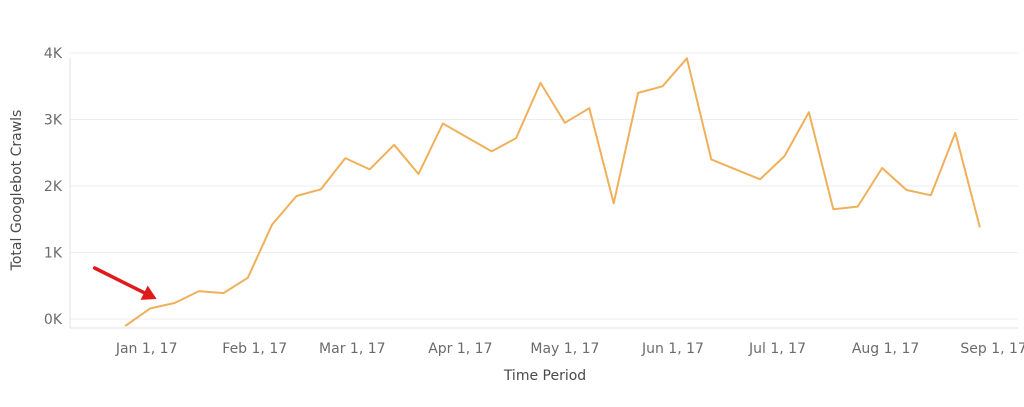 This screenshot has height=407, width=1024. I want to click on annotation-arrow-shaft, so click(119, 280).